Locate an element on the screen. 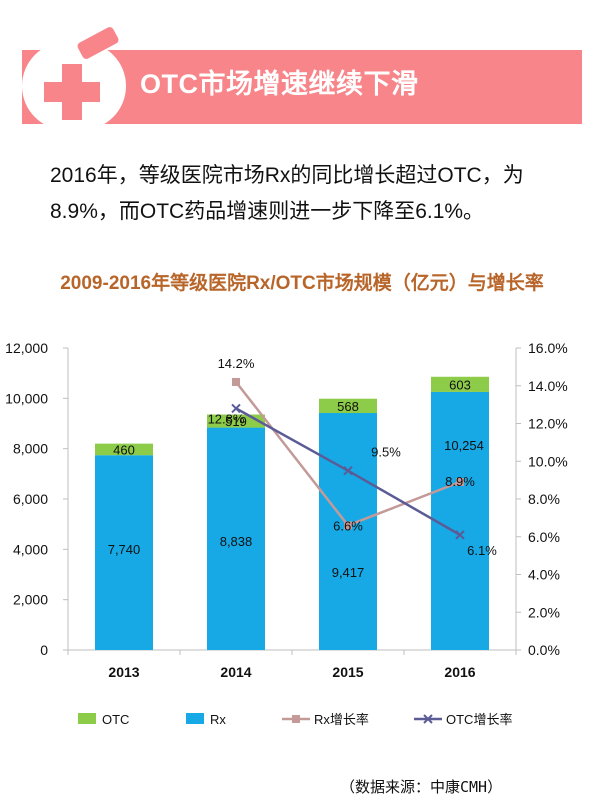 Image resolution: width=604 pixels, height=806 pixels. x-tick-label: 2013 is located at coordinates (123, 672).